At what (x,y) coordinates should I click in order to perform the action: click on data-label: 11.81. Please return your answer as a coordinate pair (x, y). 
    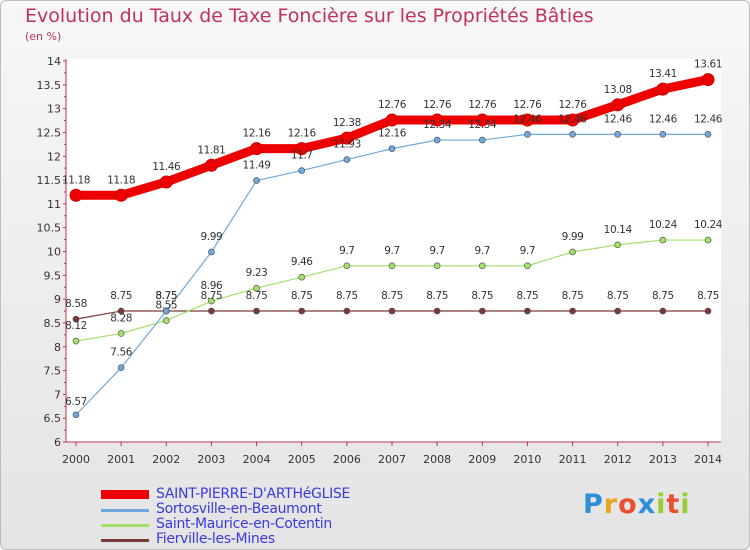
    Looking at the image, I should click on (211, 150).